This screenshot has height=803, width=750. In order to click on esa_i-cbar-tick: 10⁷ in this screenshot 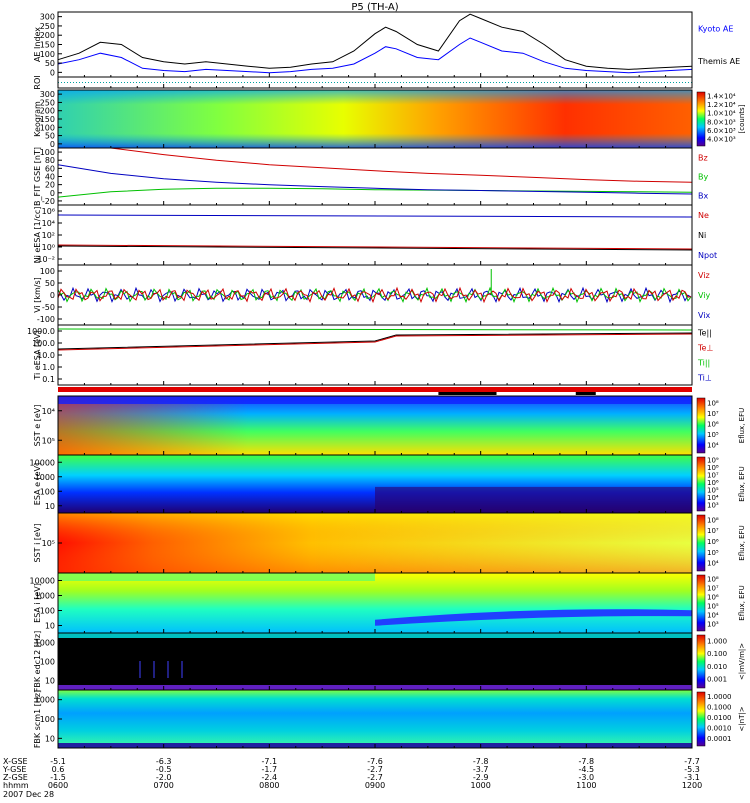, I will do `click(713, 589)`.